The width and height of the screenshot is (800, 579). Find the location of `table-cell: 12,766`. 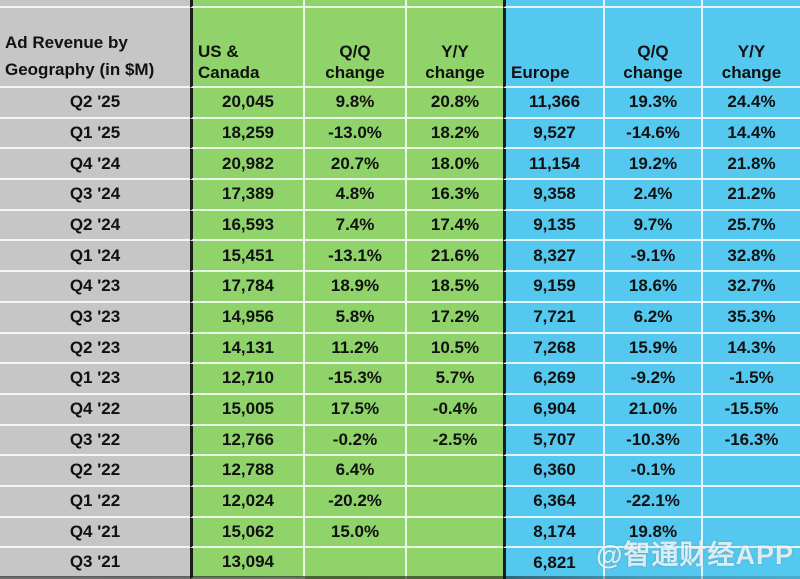

table-cell: 12,766 is located at coordinates (247, 441).